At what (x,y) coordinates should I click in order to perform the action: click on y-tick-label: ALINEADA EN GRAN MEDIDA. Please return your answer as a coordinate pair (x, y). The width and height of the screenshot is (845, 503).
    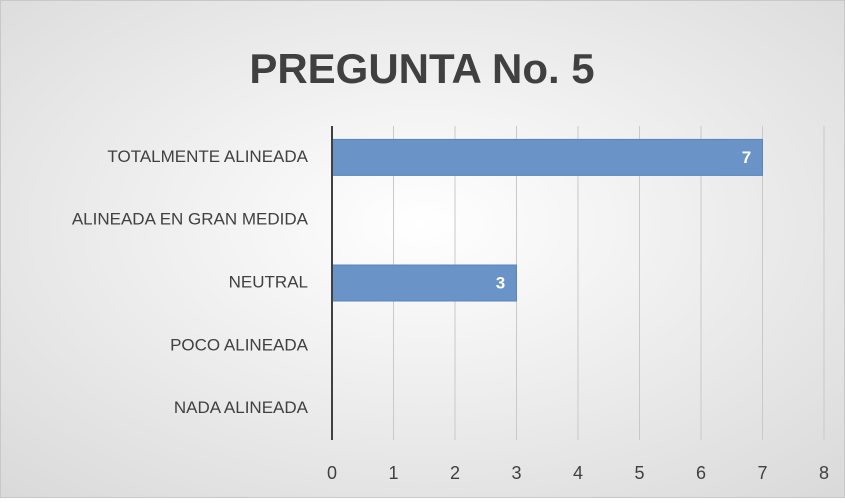
    Looking at the image, I should click on (190, 219).